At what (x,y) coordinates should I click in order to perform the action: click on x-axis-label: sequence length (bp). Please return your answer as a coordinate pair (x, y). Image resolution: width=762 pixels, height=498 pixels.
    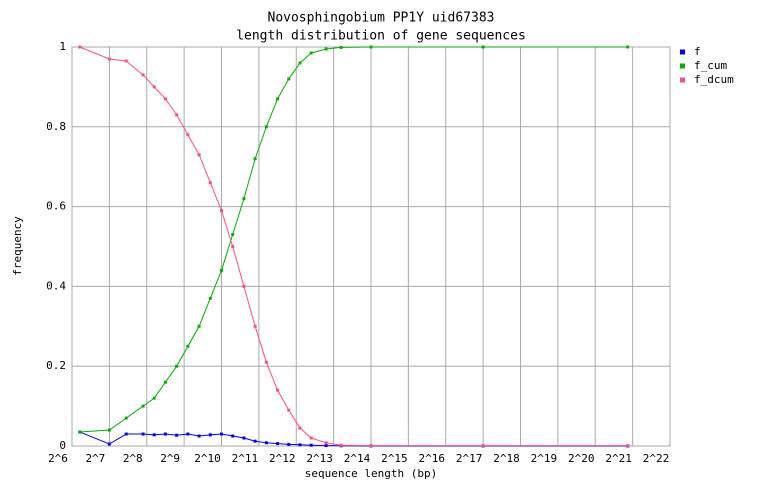
    Looking at the image, I should click on (371, 473).